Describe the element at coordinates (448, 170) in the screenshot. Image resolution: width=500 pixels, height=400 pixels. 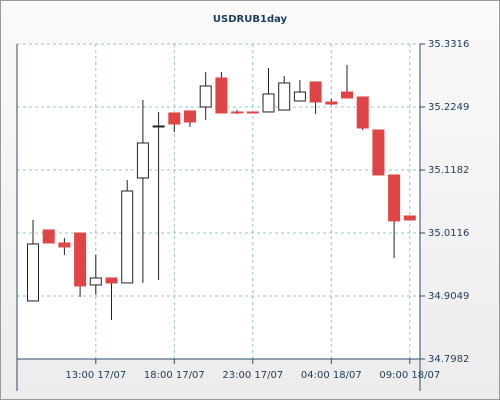
I see `y-tick-label: 35.1182` at that location.